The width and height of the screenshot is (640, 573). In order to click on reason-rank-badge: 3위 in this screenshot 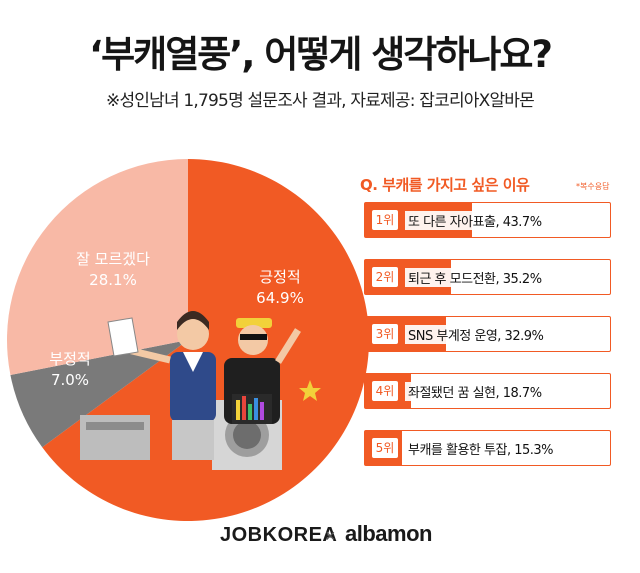, I will do `click(385, 334)`.